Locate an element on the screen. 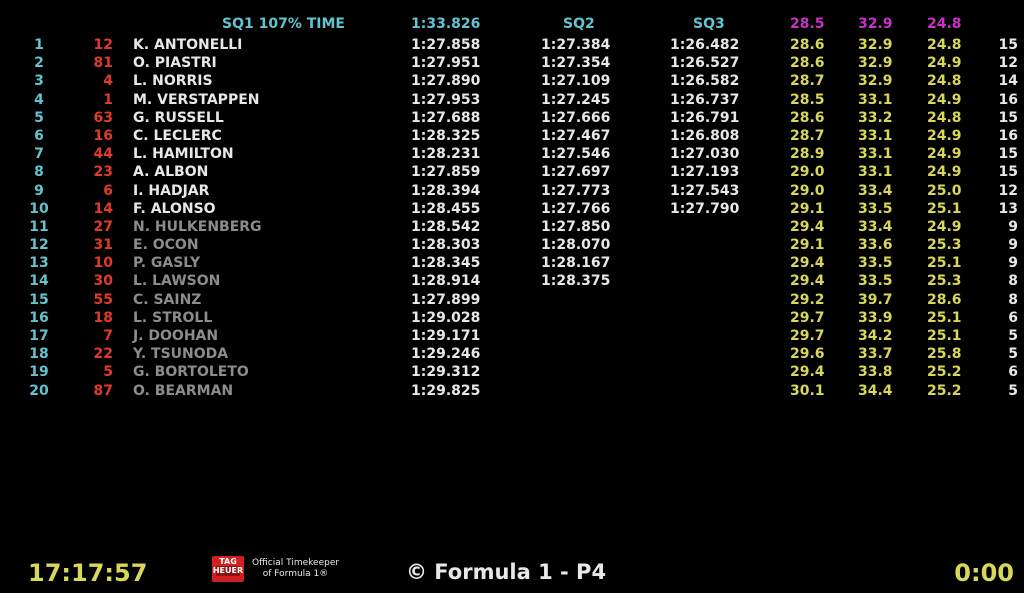 This screenshot has height=593, width=1024. driver-name: O. PIASTRI is located at coordinates (175, 63).